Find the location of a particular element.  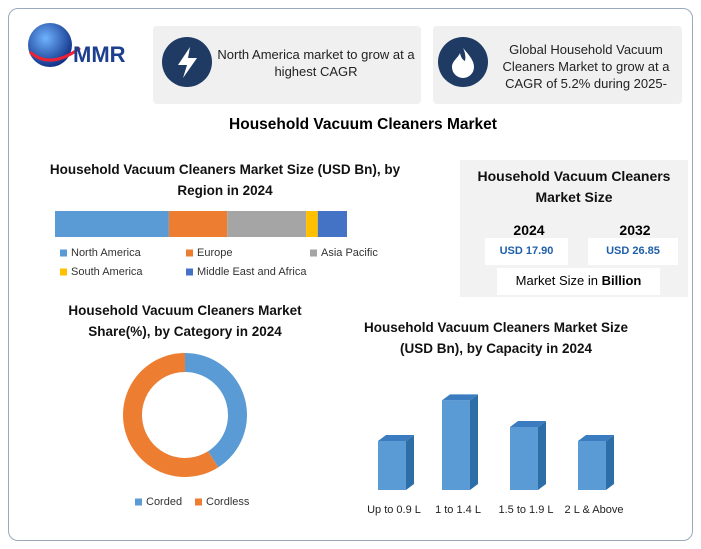

flame-icon is located at coordinates (463, 63).